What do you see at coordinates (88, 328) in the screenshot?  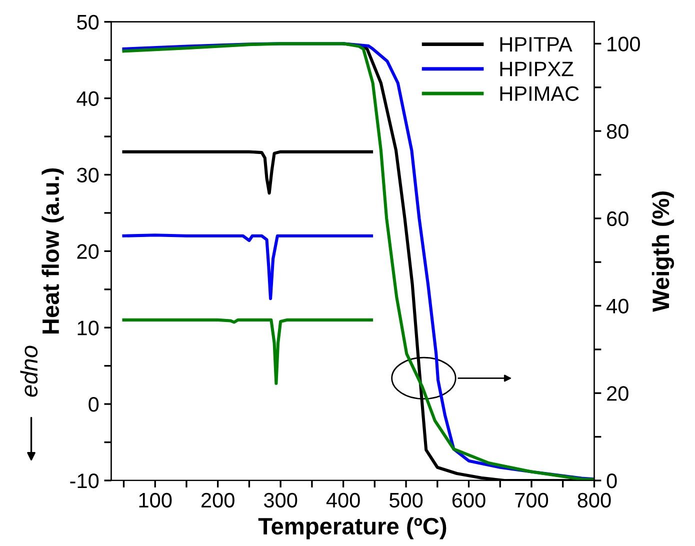 I see `y-tick-label: 10` at bounding box center [88, 328].